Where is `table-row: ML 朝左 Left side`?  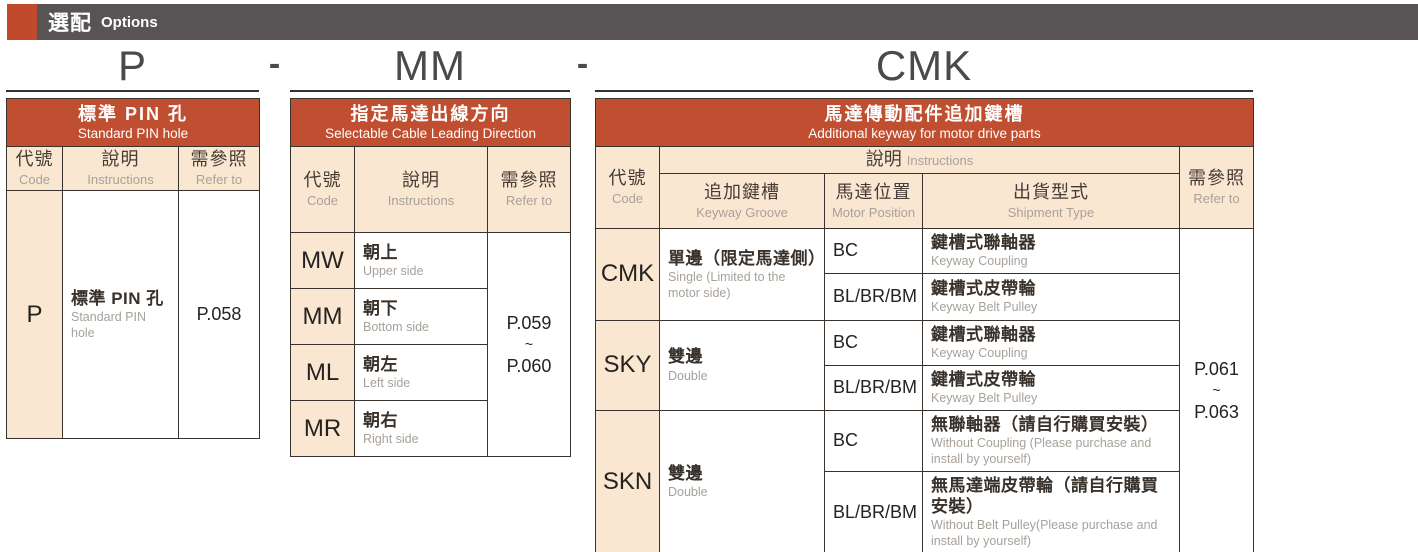
table-row: ML 朝左 Left side is located at coordinates (430, 372).